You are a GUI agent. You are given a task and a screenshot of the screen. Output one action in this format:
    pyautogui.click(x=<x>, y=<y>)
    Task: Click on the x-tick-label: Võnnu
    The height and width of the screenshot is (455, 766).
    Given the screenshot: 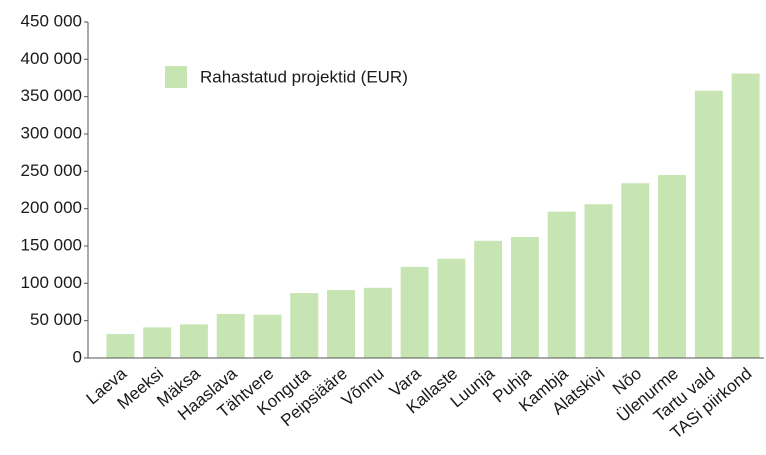 What is the action you would take?
    pyautogui.click(x=363, y=387)
    